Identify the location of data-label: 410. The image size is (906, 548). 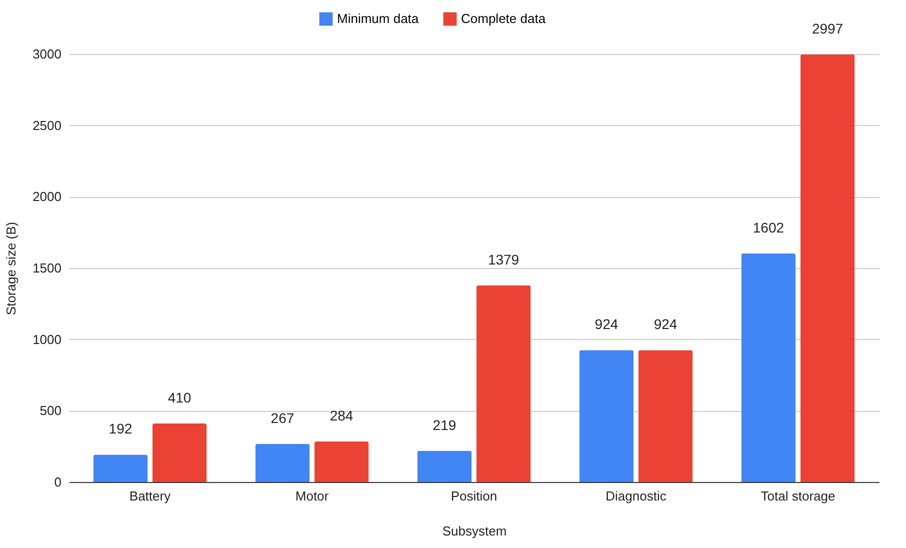
(180, 398).